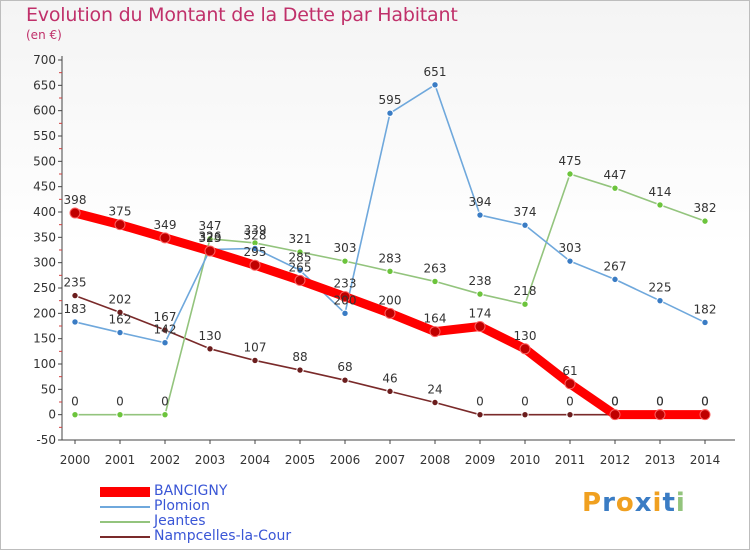 The width and height of the screenshot is (750, 550). I want to click on data-label: 475, so click(570, 161).